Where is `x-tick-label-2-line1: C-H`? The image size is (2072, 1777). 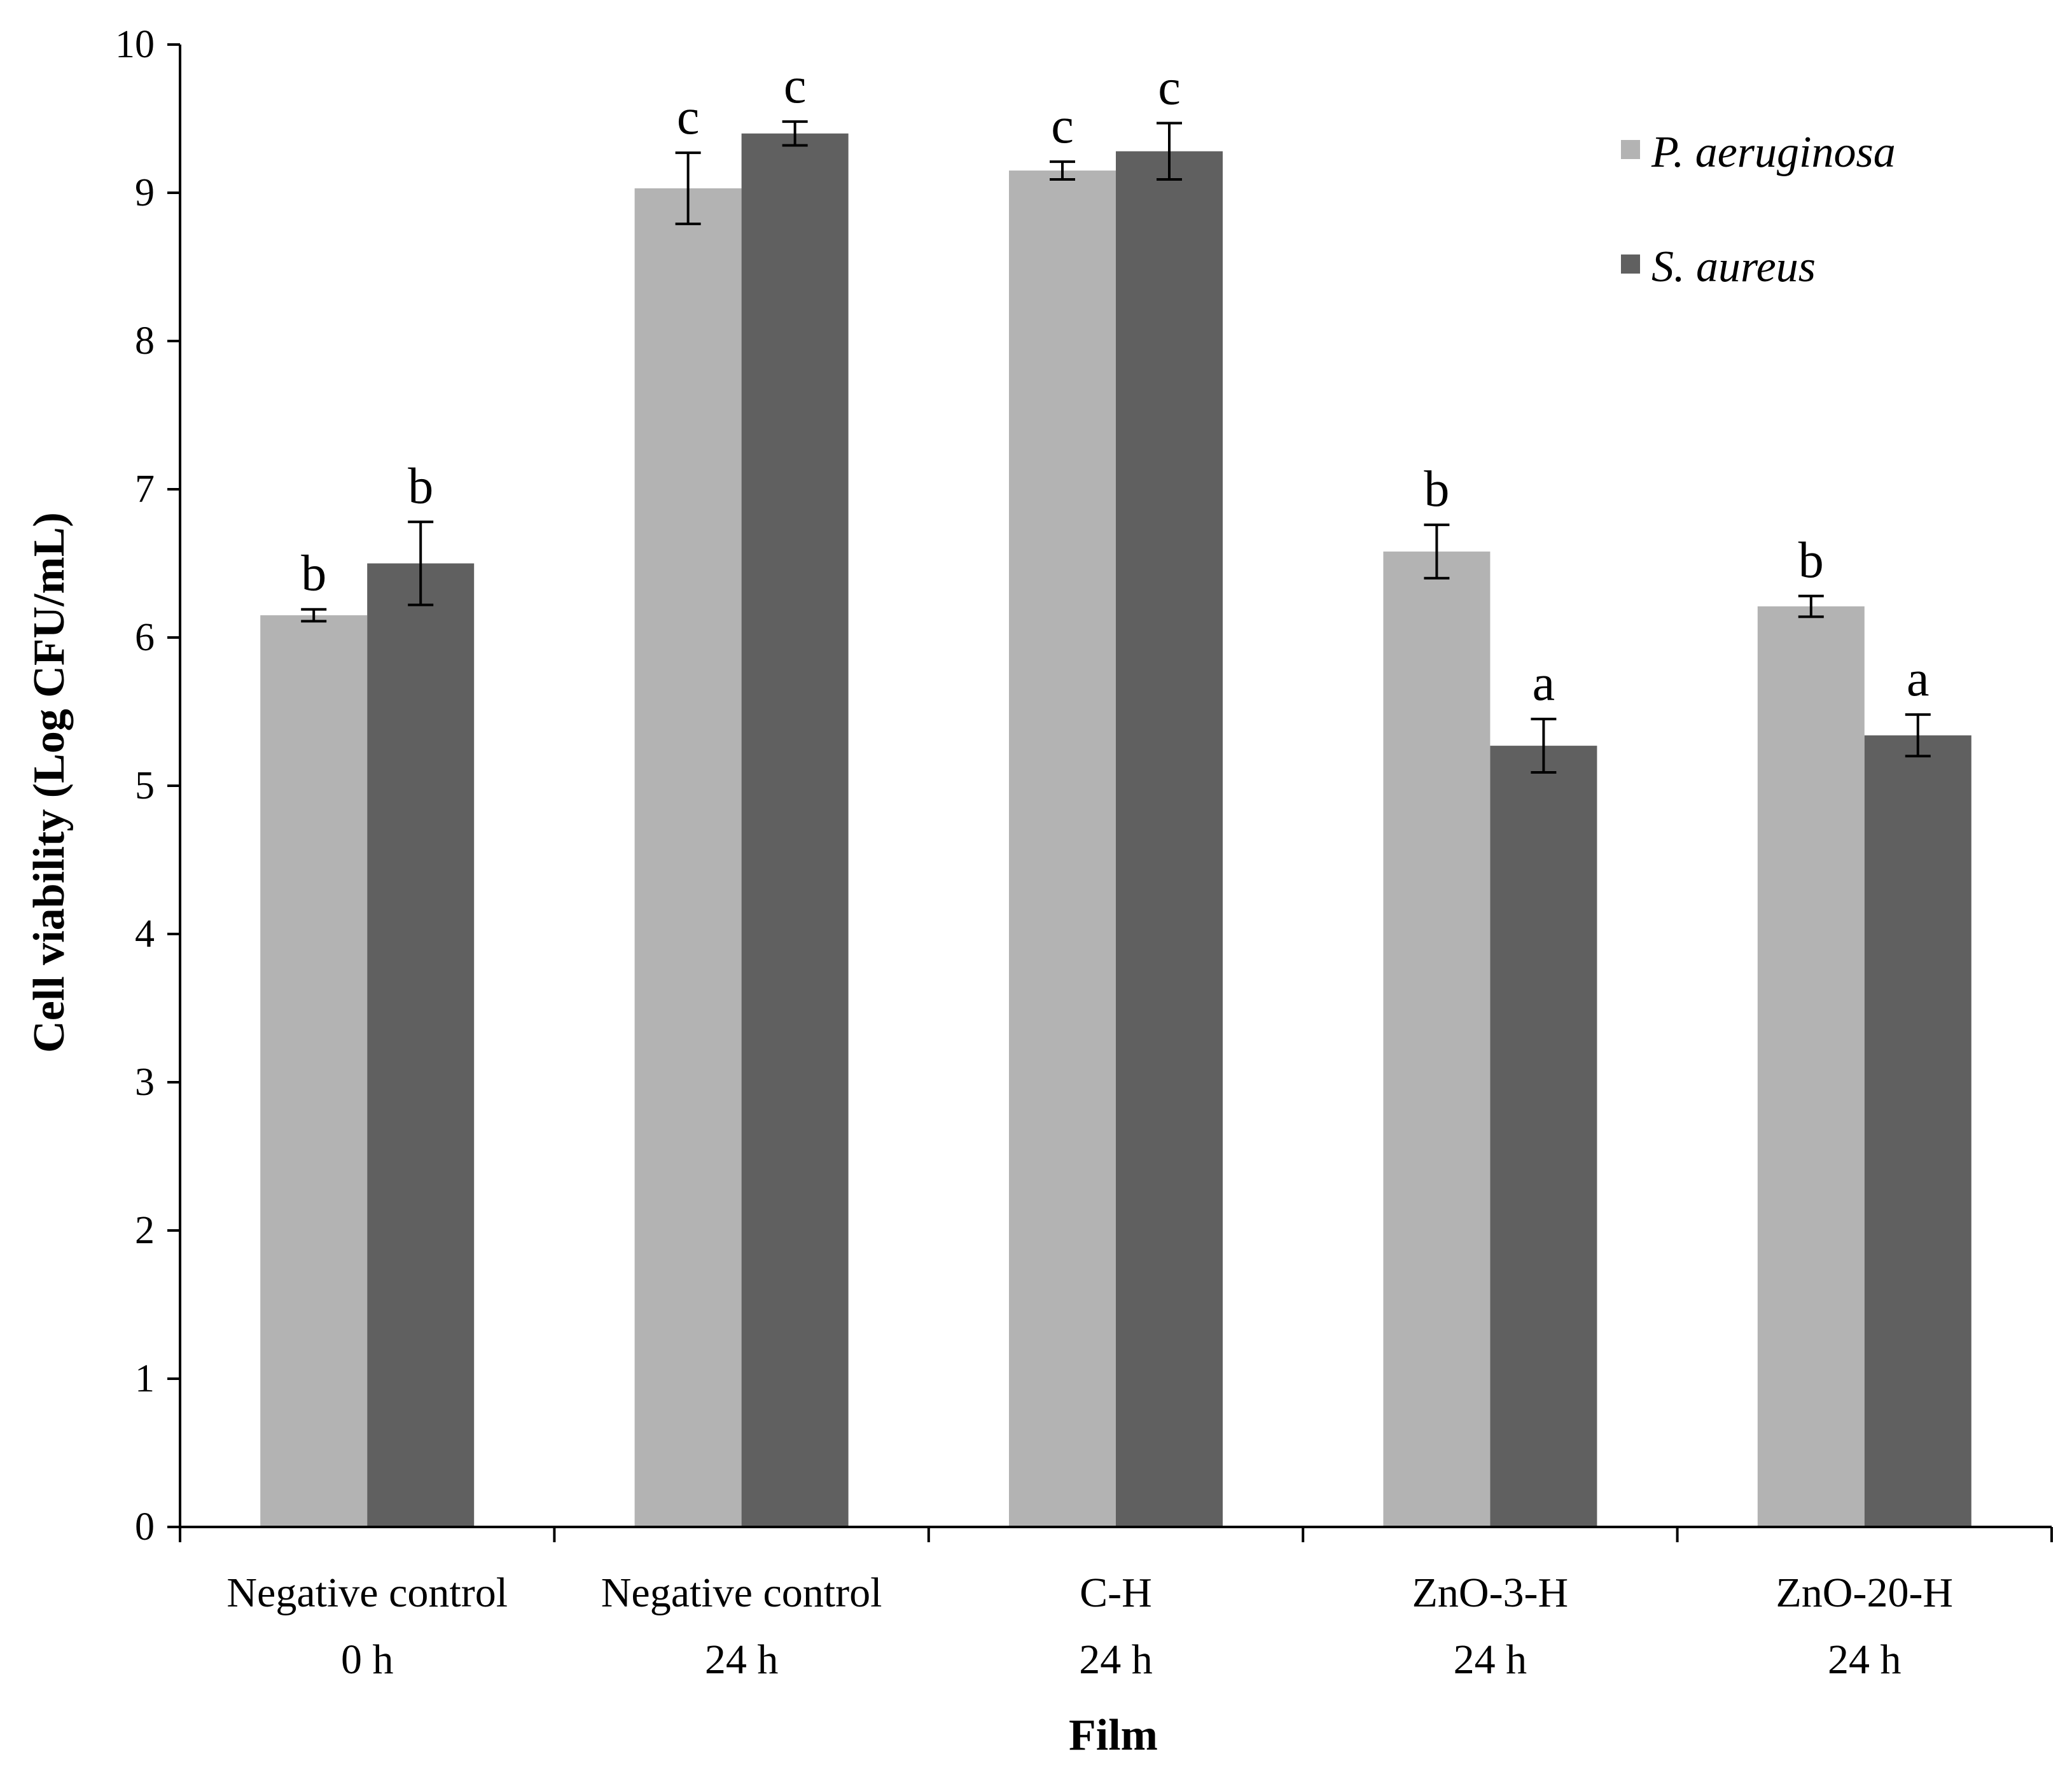 x-tick-label-2-line1: C-H is located at coordinates (1116, 1593).